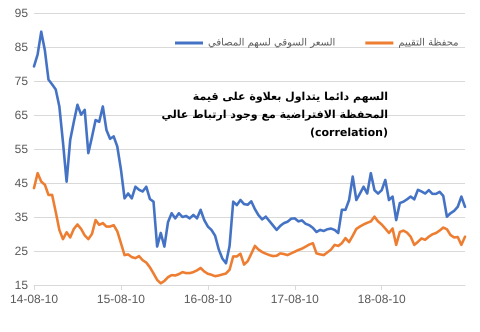 The height and width of the screenshot is (332, 480). I want to click on y-tick-label: 75, so click(21, 81).